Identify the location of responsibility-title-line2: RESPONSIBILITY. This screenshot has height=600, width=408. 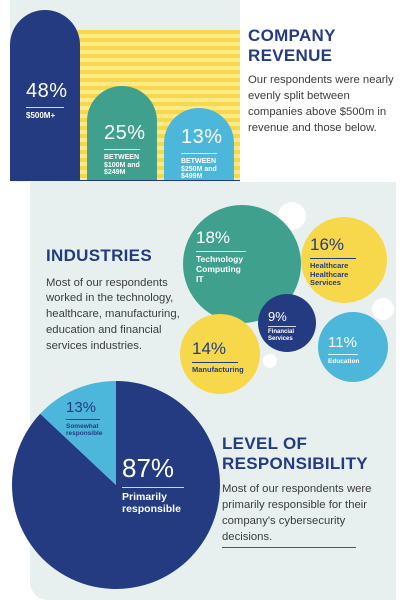
(295, 463).